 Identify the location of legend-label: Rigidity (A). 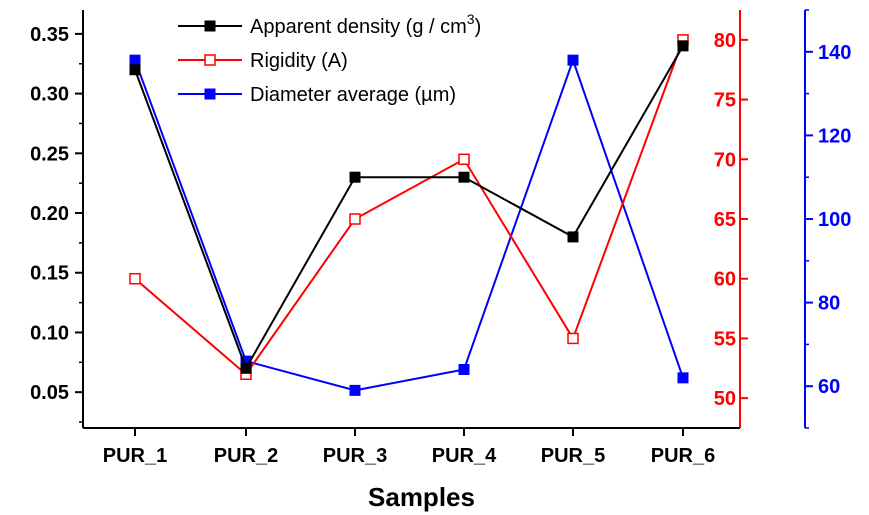
(299, 61).